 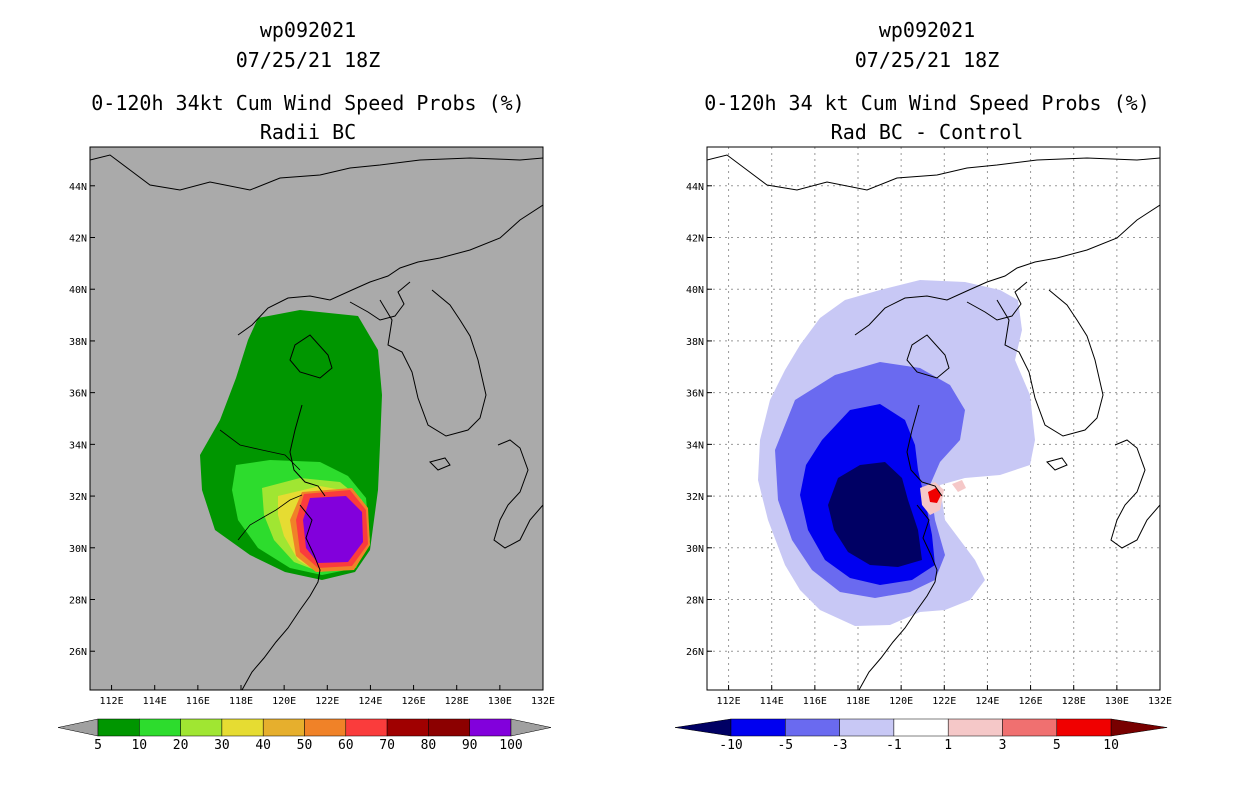 What do you see at coordinates (785, 745) in the screenshot?
I see `colorbar-label: -5` at bounding box center [785, 745].